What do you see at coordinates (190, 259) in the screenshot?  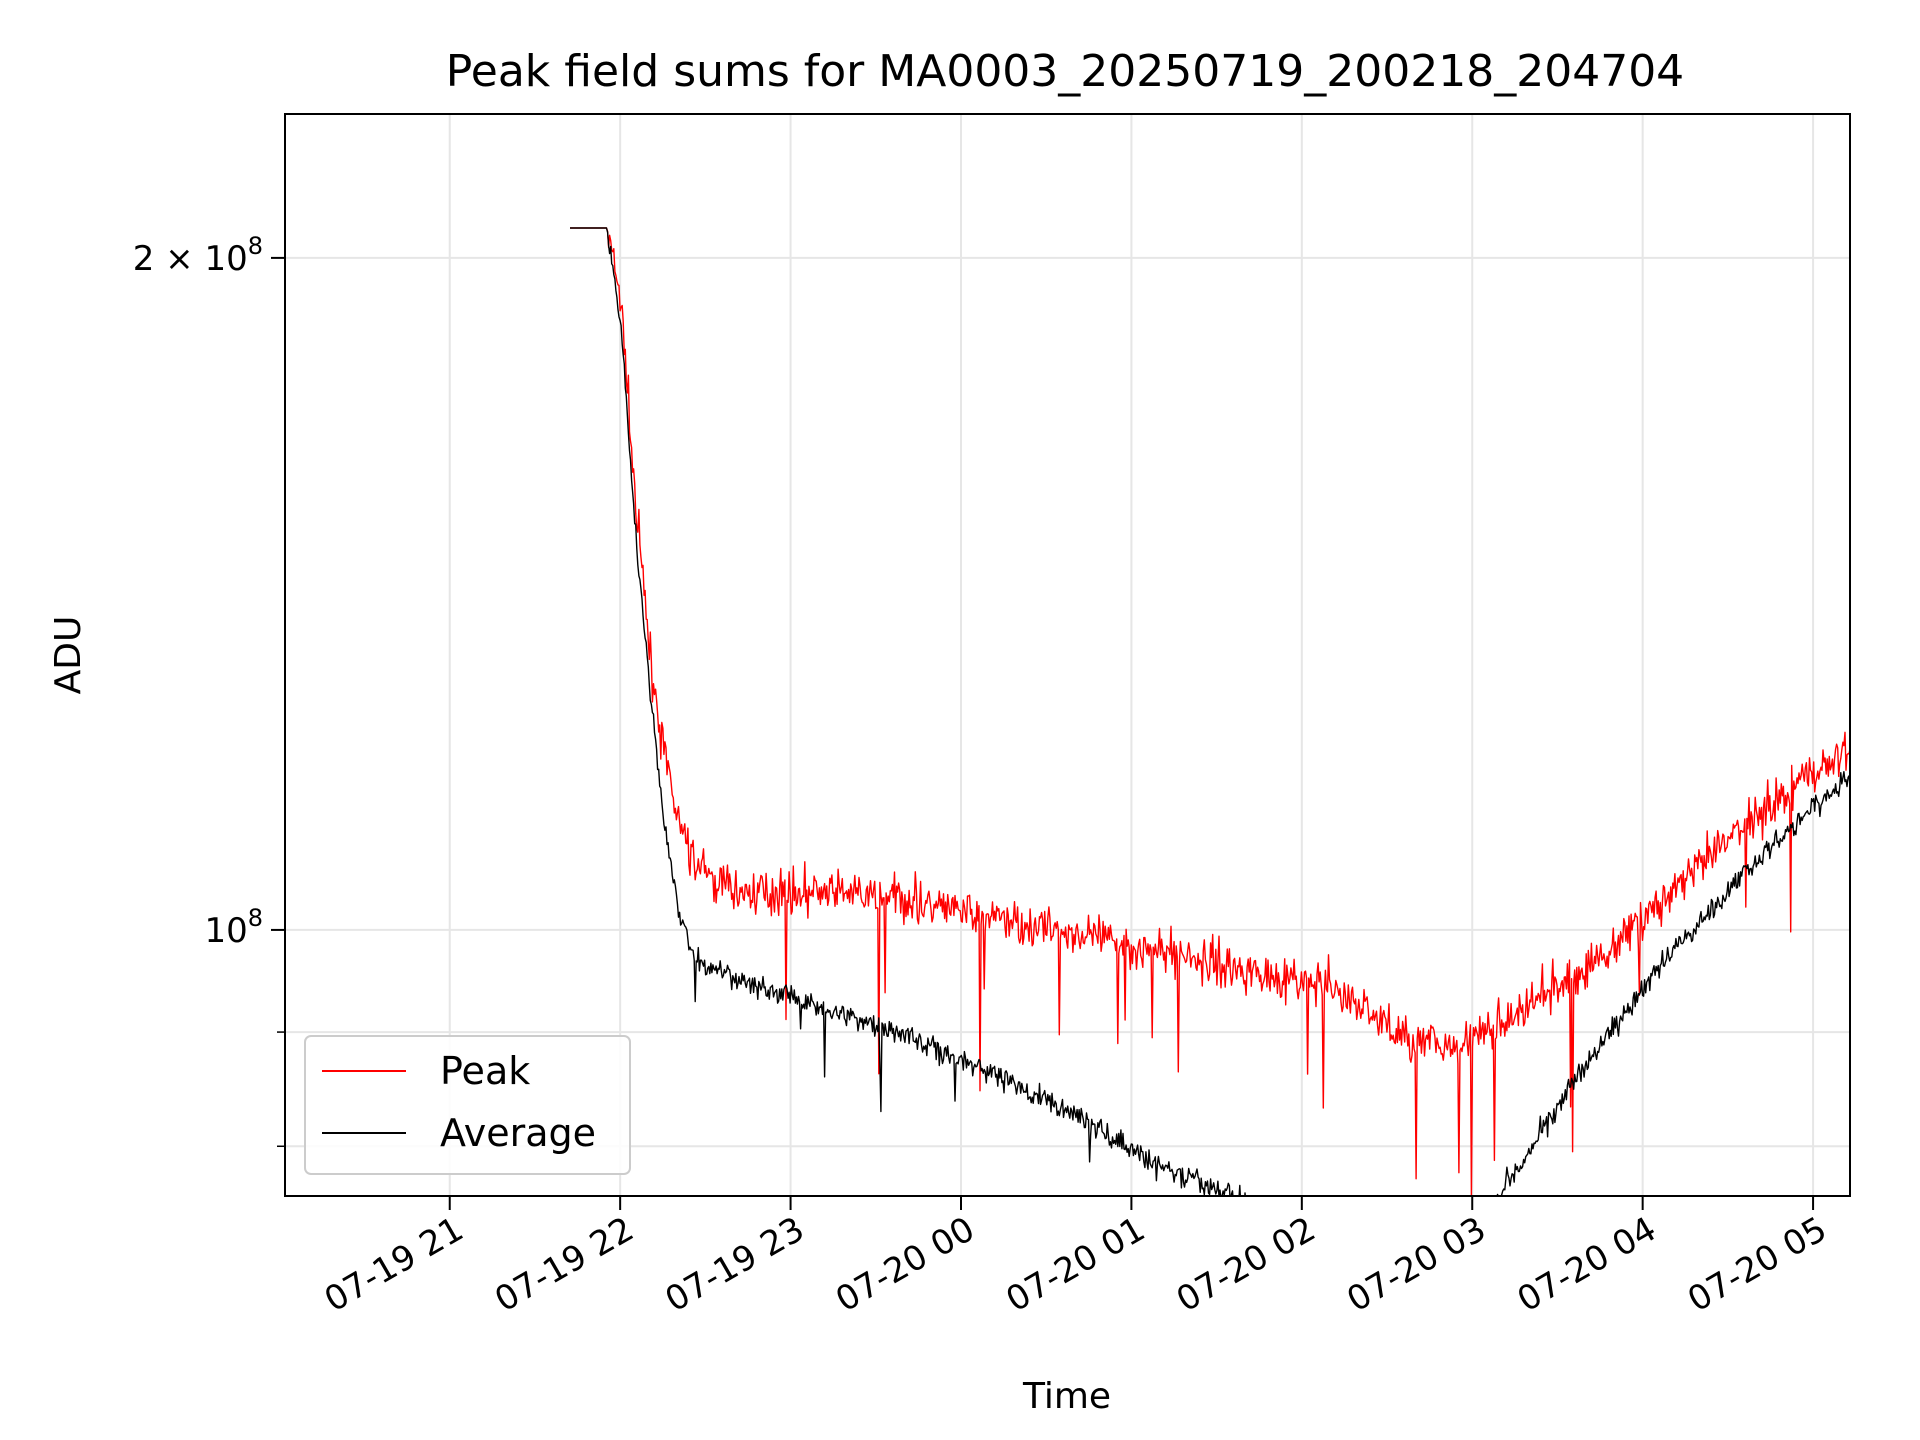 I see `y-tick-label-base: 2 × 10` at bounding box center [190, 259].